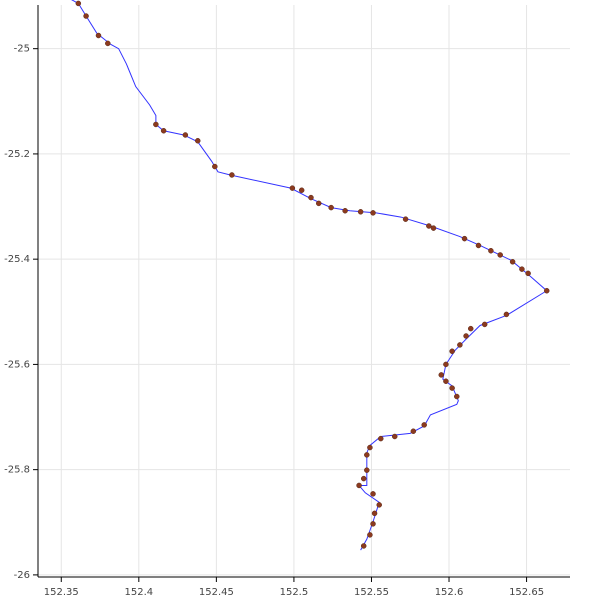 The image size is (600, 600). What do you see at coordinates (526, 592) in the screenshot?
I see `x-tick-label: 152.65` at bounding box center [526, 592].